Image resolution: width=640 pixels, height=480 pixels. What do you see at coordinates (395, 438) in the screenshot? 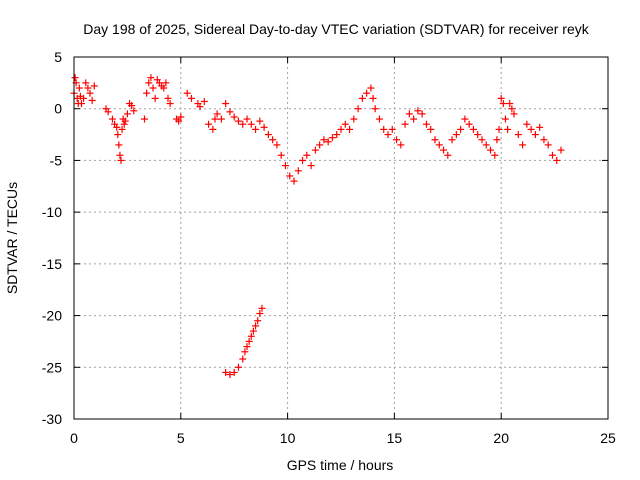
I see `x-tick-label: 15` at bounding box center [395, 438].